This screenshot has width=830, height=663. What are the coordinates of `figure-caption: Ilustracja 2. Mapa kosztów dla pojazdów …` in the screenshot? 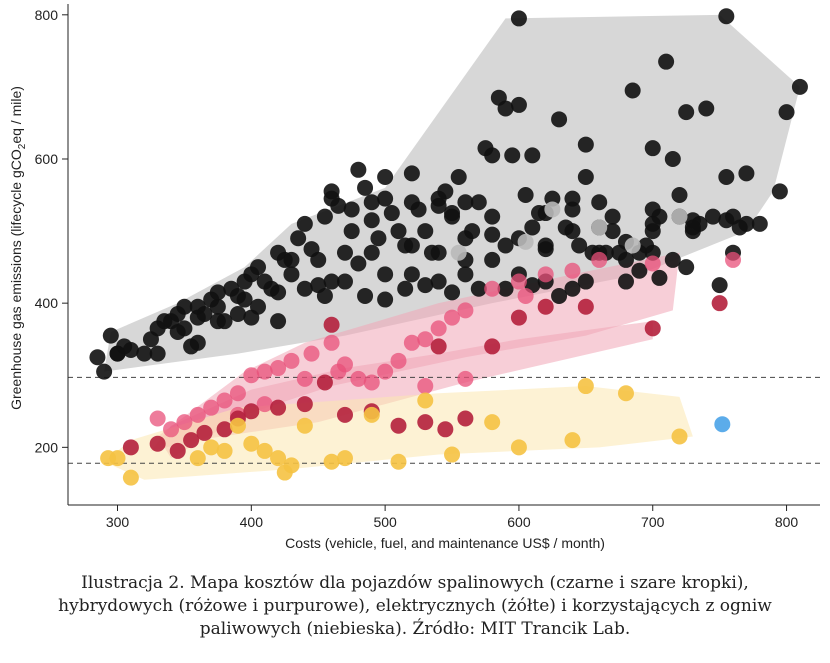 It's located at (415, 606).